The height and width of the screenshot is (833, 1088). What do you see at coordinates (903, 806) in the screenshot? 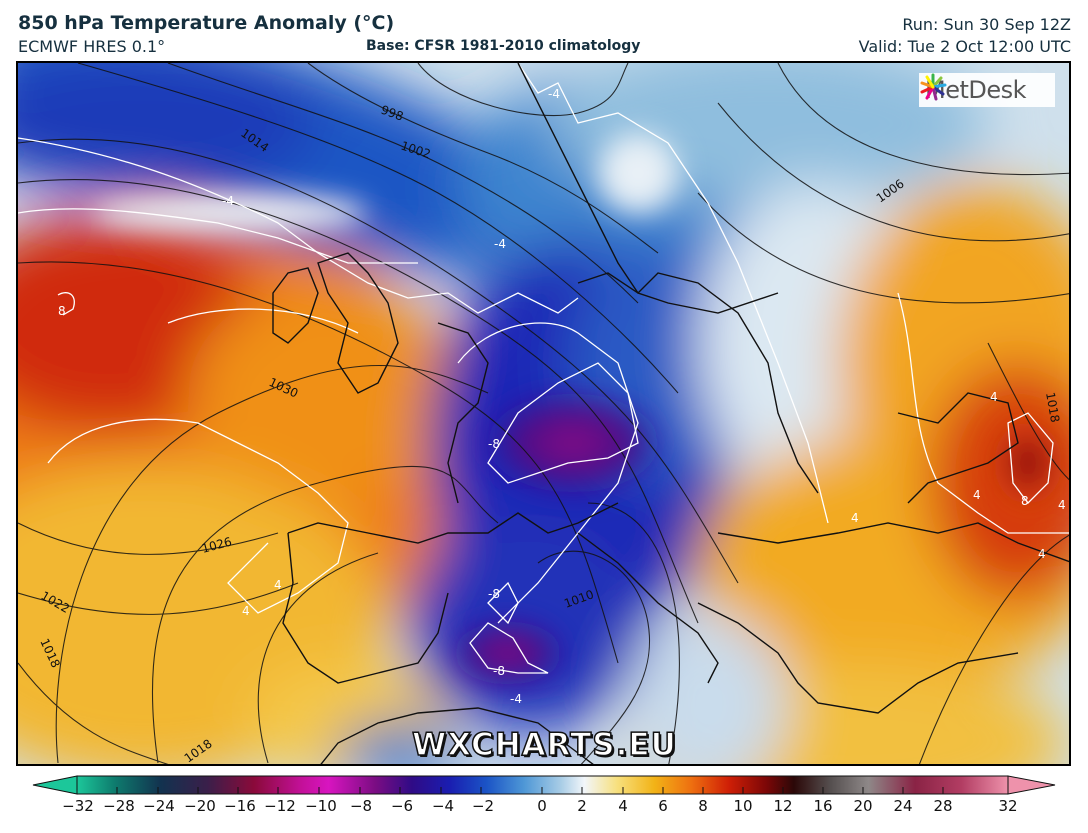
I see `colorbar-tick: 24` at bounding box center [903, 806].